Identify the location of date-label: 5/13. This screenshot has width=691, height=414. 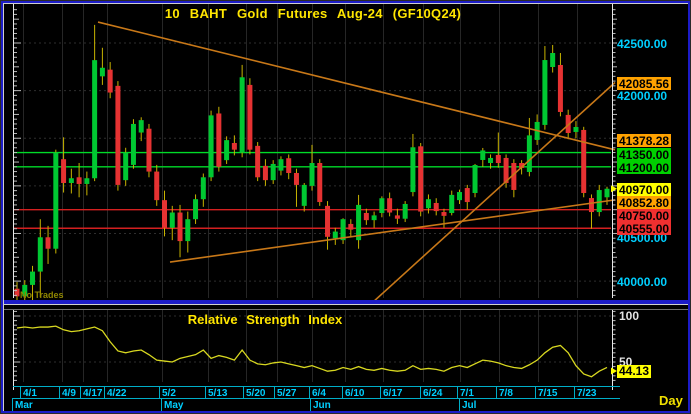
(218, 393).